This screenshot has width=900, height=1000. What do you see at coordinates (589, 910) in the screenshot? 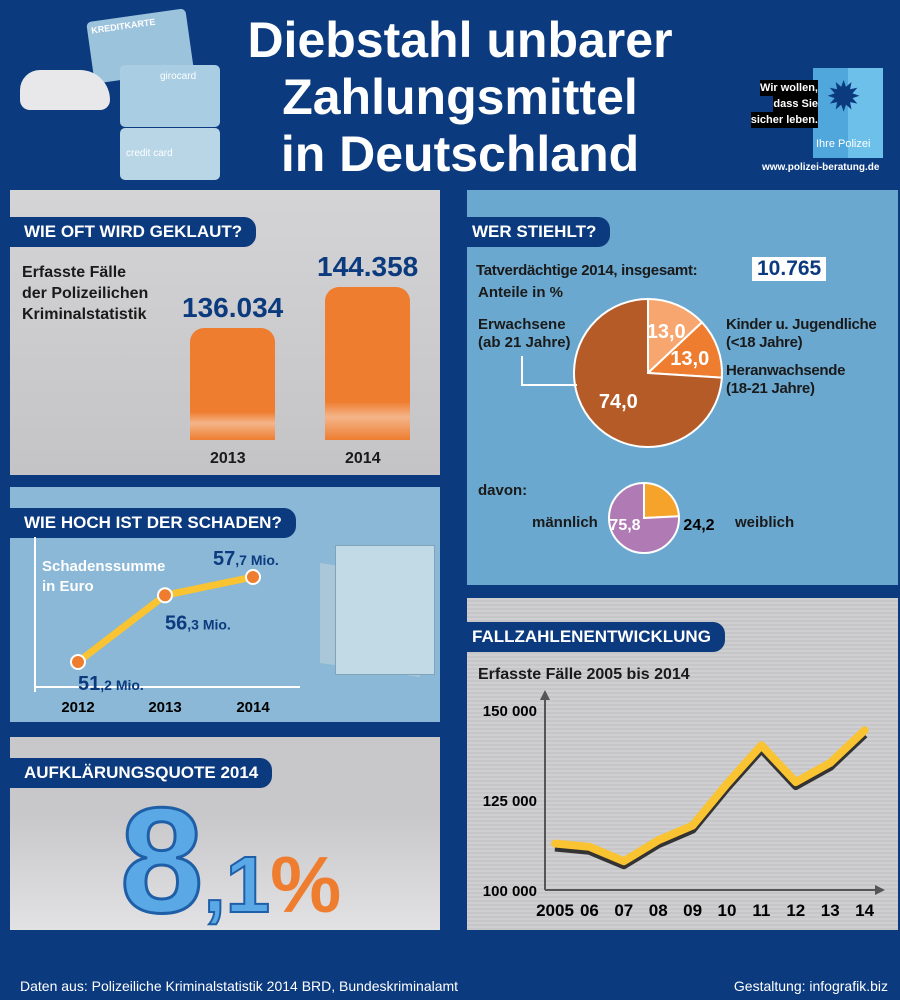
I see `x-tick-label: 06` at bounding box center [589, 910].